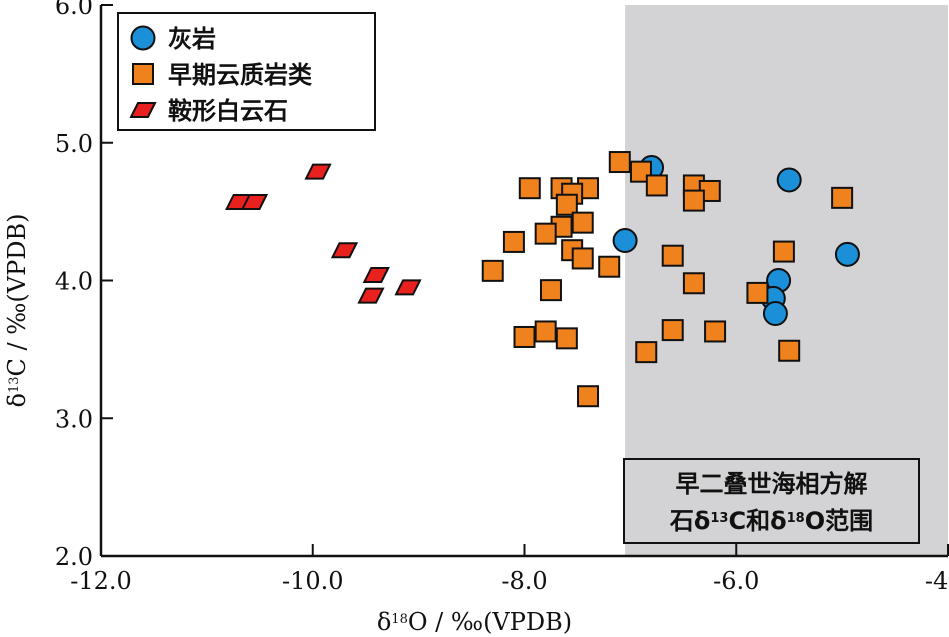  Describe the element at coordinates (74, 419) in the screenshot. I see `y-tick-label: 3.0` at that location.